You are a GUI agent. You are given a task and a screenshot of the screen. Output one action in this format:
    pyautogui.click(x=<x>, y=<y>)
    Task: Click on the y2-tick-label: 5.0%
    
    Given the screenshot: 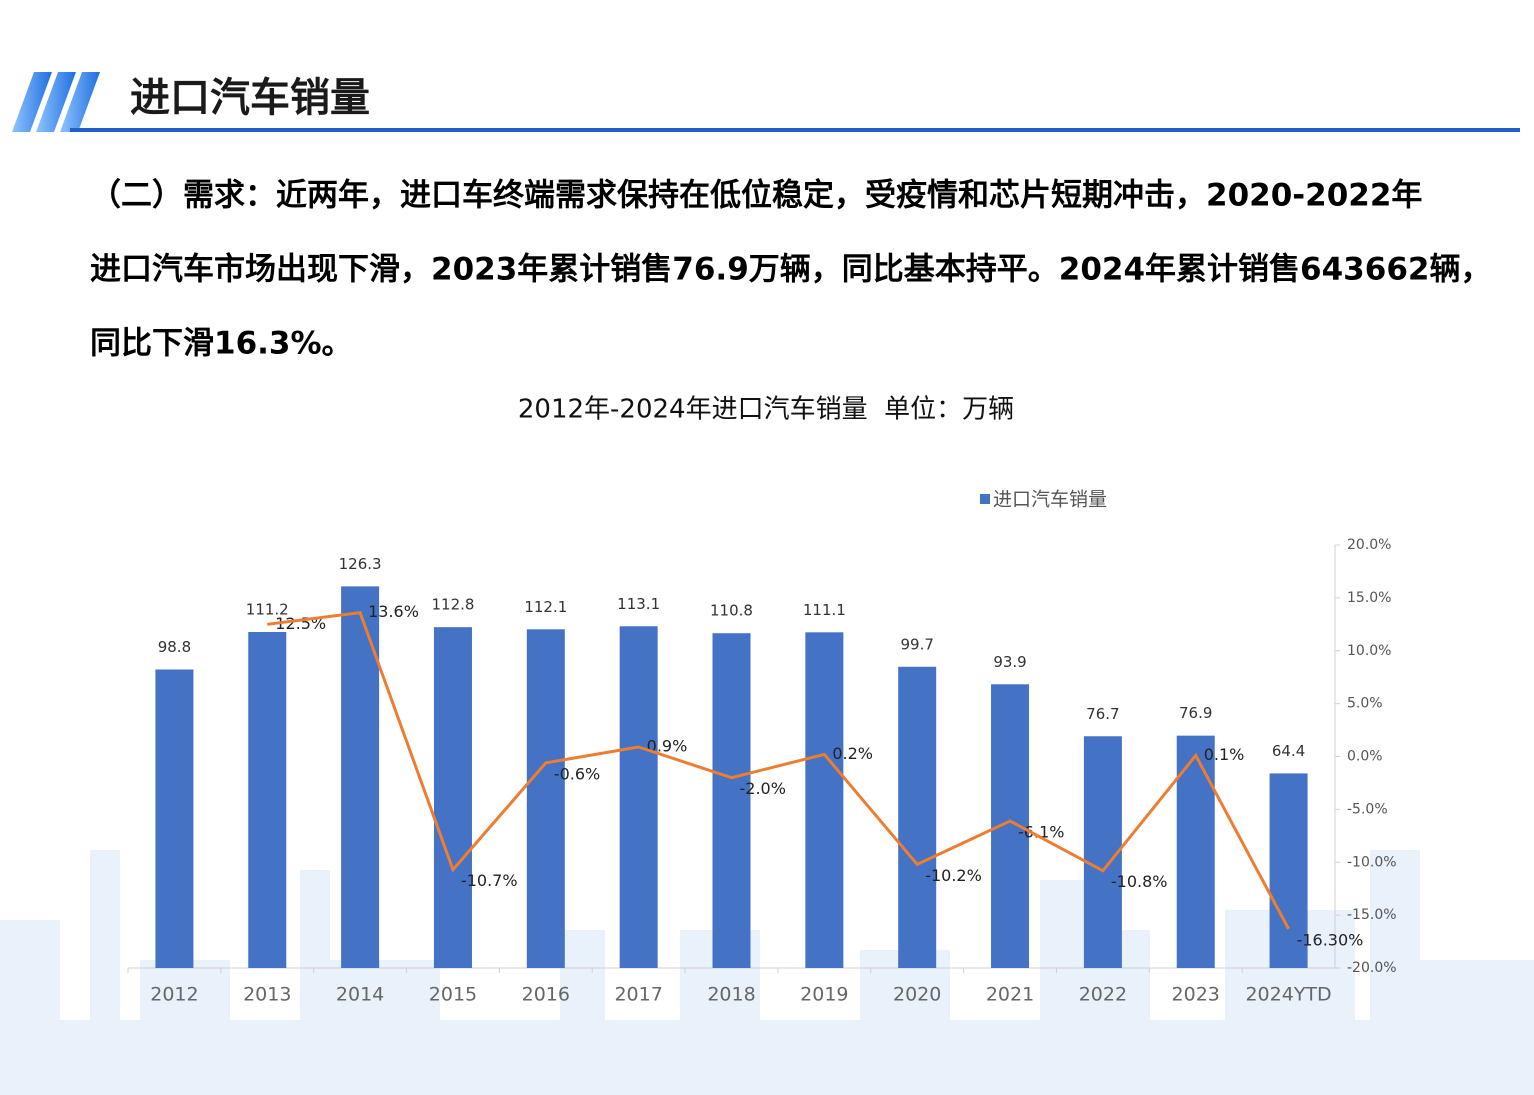 What is the action you would take?
    pyautogui.click(x=1365, y=704)
    